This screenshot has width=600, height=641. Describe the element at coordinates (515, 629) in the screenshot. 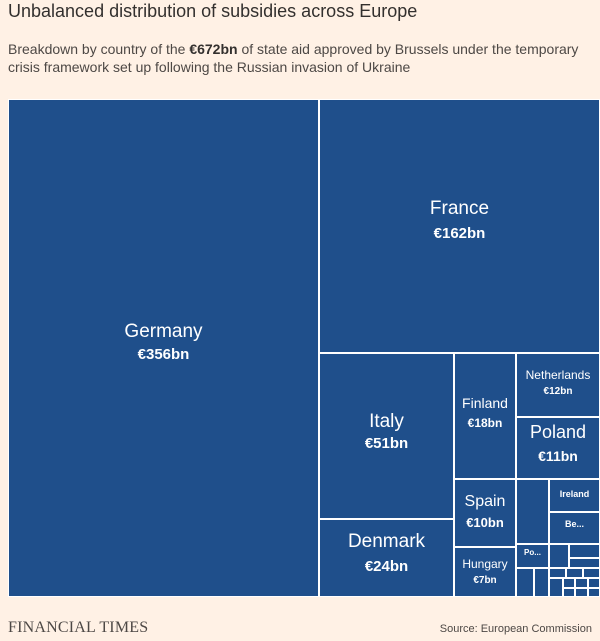

I see `source-note: Source: European Commission` at that location.